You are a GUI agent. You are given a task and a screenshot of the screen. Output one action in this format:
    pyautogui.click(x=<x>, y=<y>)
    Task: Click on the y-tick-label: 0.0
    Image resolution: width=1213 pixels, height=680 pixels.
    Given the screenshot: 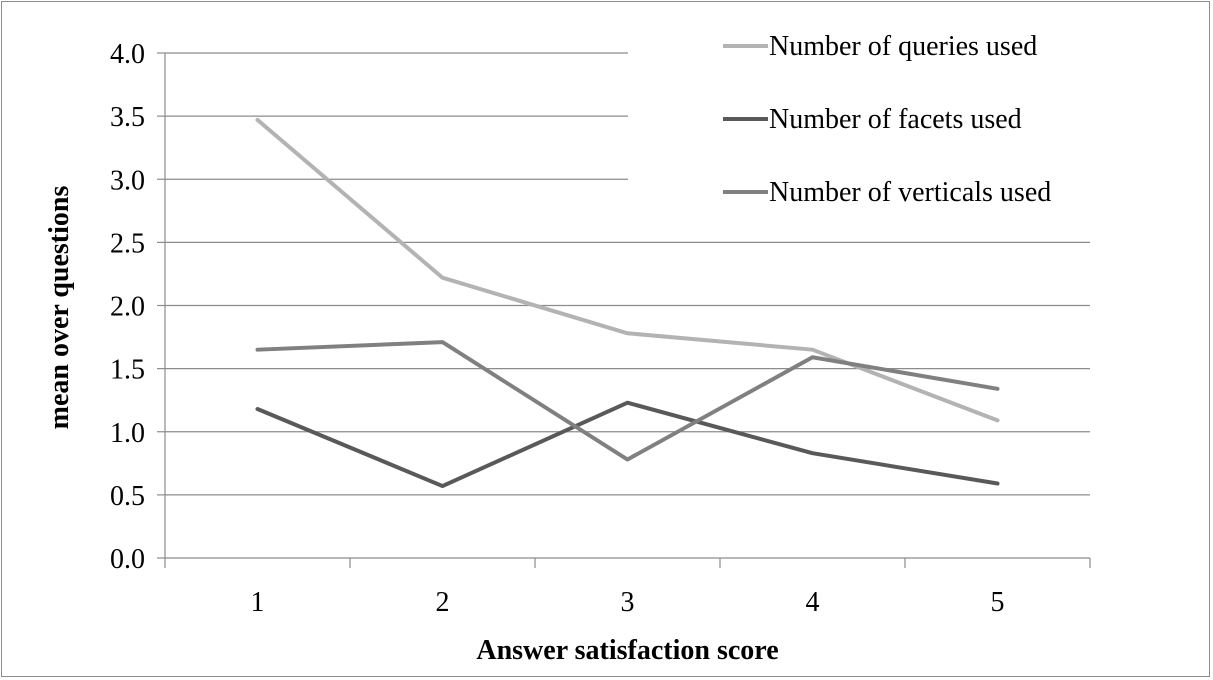 What is the action you would take?
    pyautogui.click(x=127, y=559)
    